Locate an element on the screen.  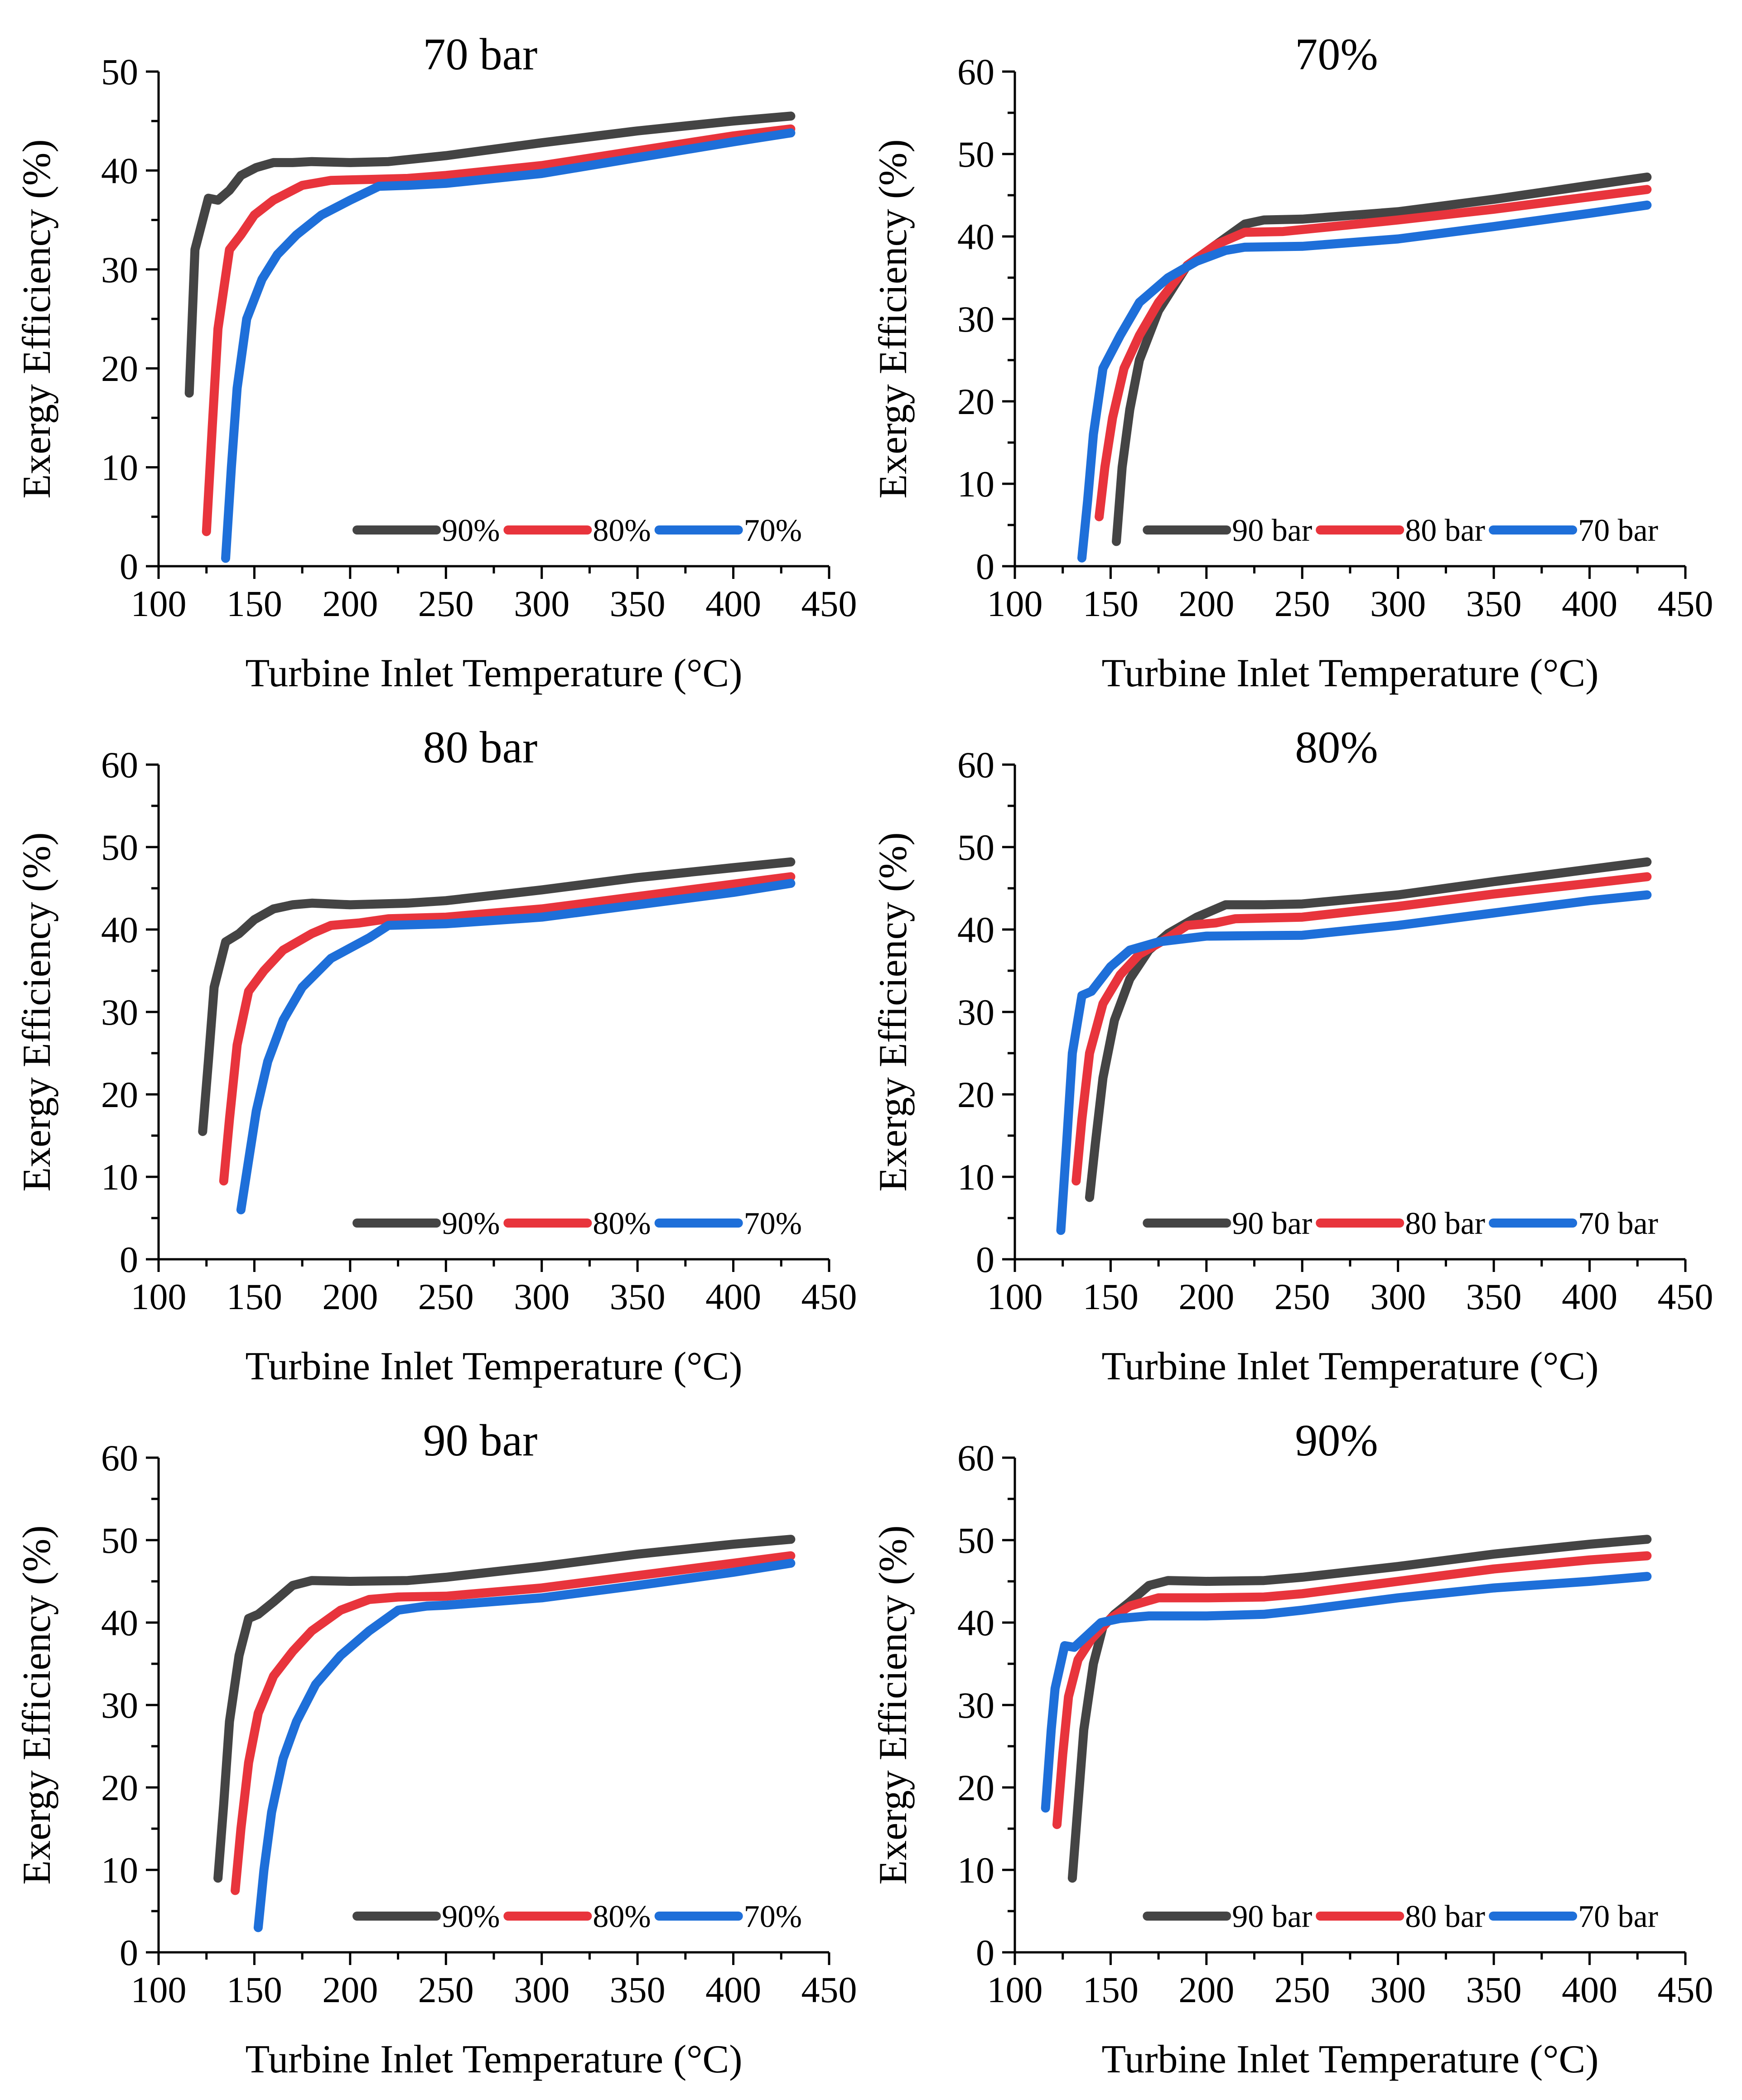
chart-title: 80 bar is located at coordinates (480, 747).